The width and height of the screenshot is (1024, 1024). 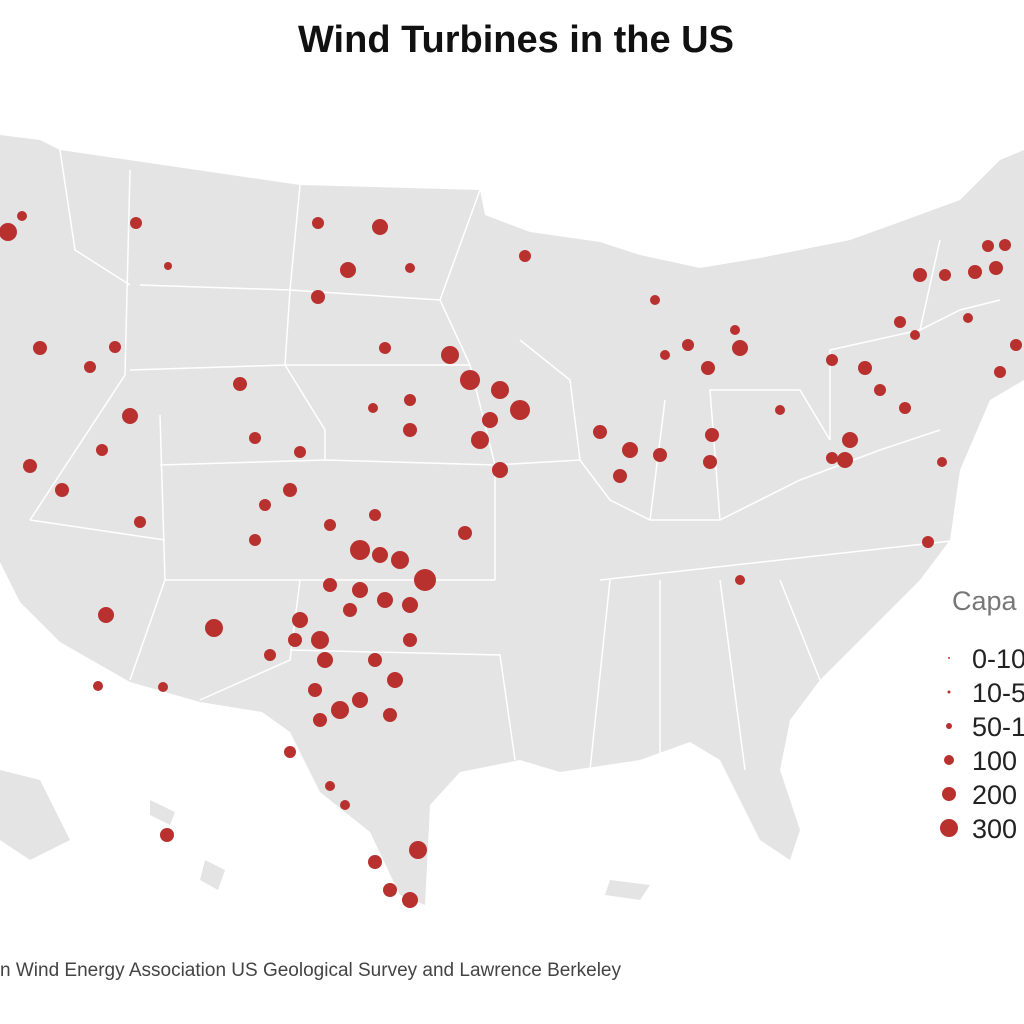 I want to click on legend-label: 0-10, so click(x=998, y=659).